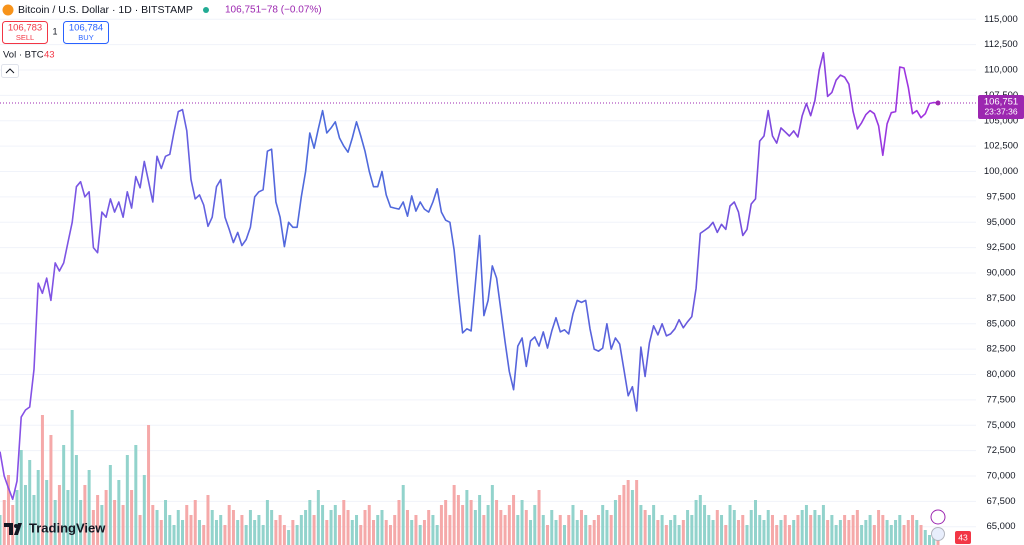 The image size is (1024, 545). I want to click on alert-icon, so click(938, 517).